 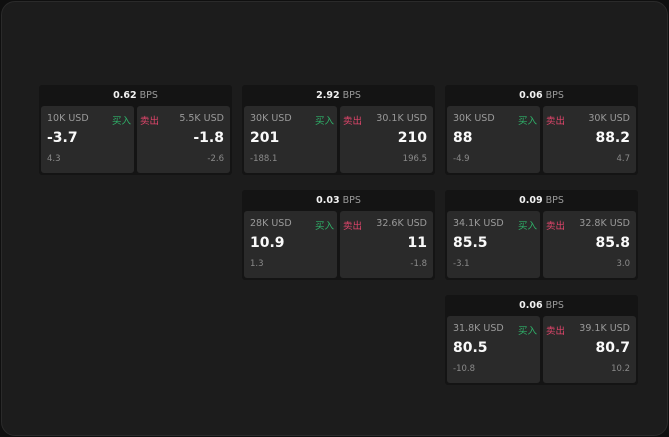 I want to click on sell-delta: 10.2, so click(x=620, y=369).